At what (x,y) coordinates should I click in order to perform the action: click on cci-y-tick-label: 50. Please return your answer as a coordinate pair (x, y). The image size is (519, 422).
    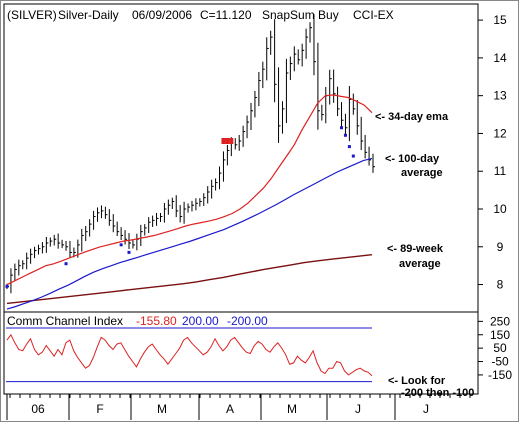
    Looking at the image, I should click on (500, 348).